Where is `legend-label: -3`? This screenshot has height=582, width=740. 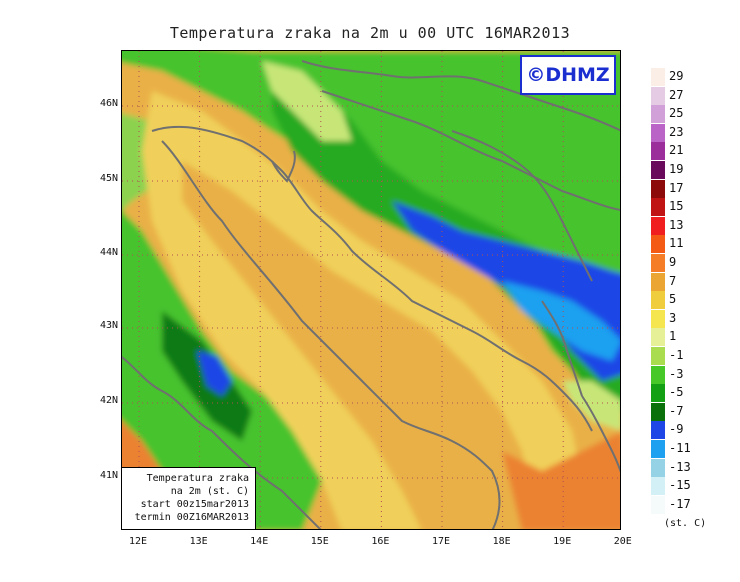 legend-label: -3 is located at coordinates (676, 373).